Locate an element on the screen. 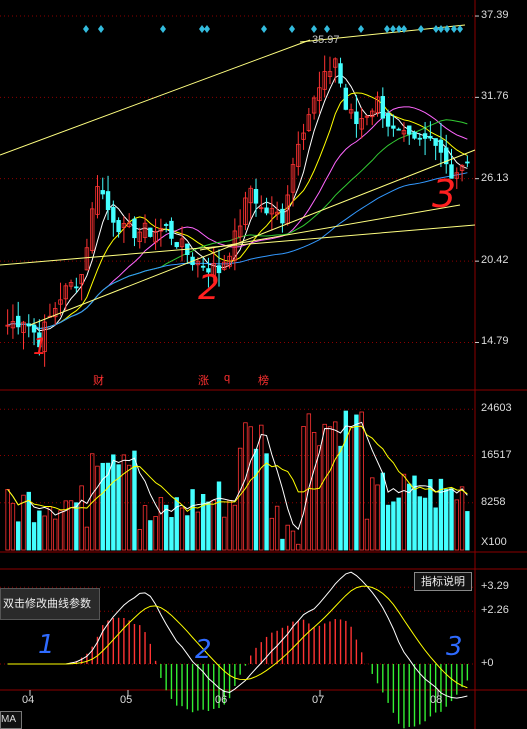  event-marker: q is located at coordinates (227, 378).